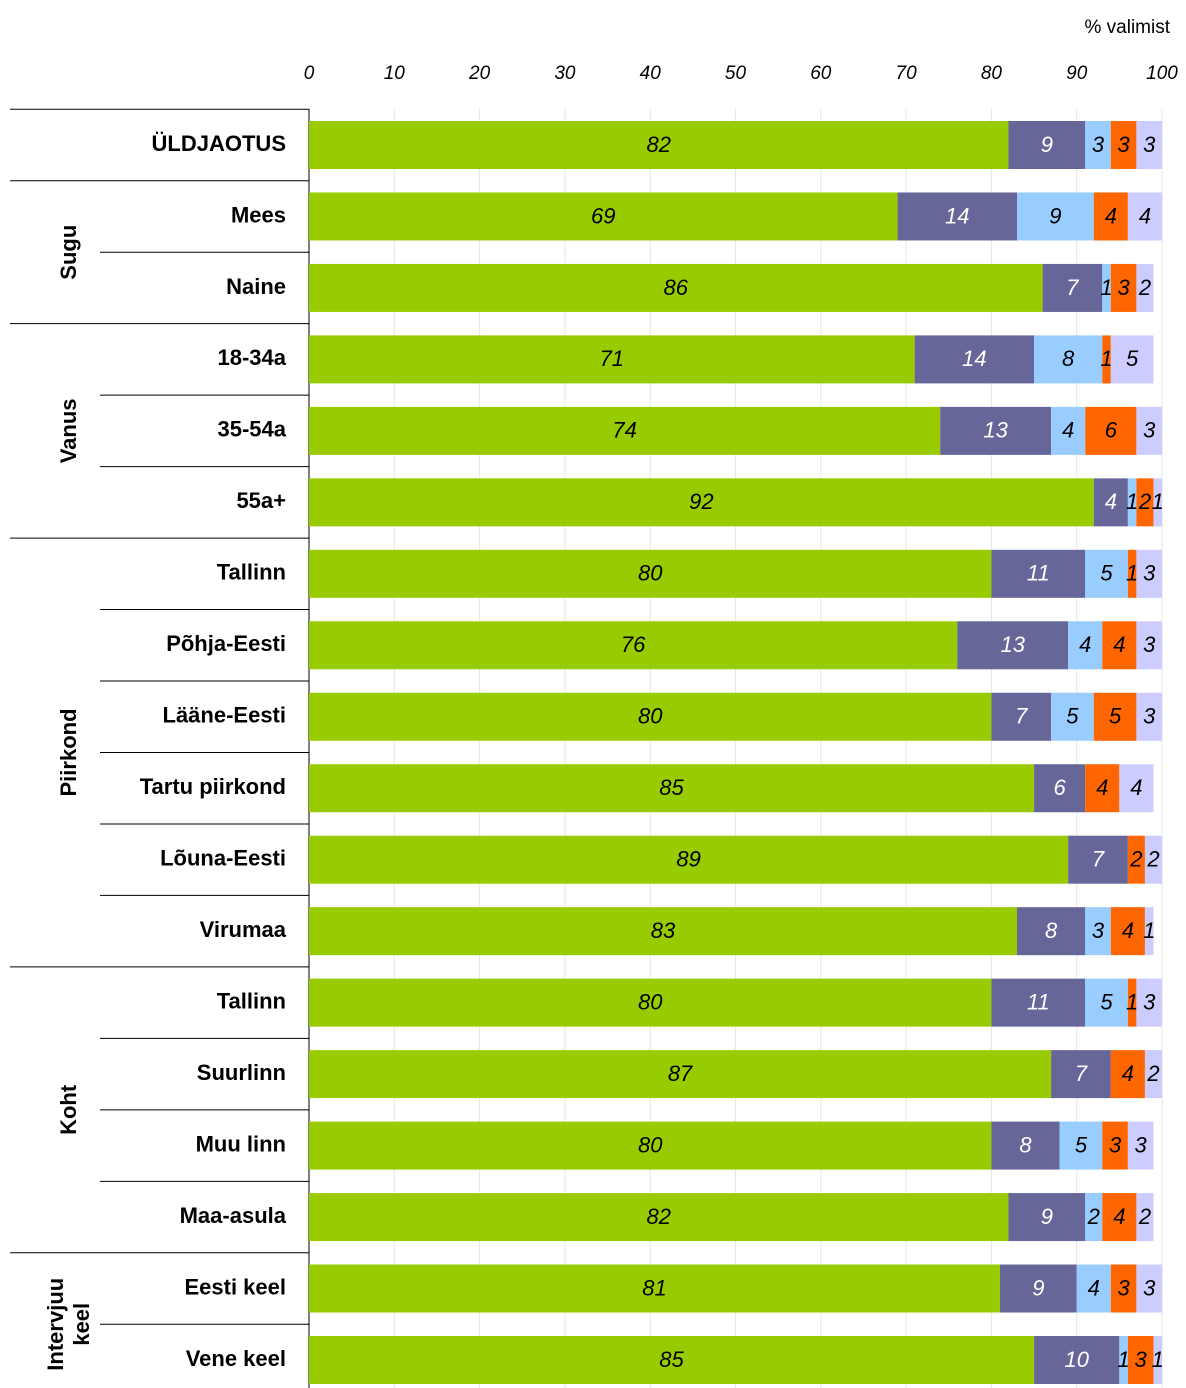 This screenshot has width=1186, height=1388. What do you see at coordinates (603, 215) in the screenshot?
I see `data-label: 69` at bounding box center [603, 215].